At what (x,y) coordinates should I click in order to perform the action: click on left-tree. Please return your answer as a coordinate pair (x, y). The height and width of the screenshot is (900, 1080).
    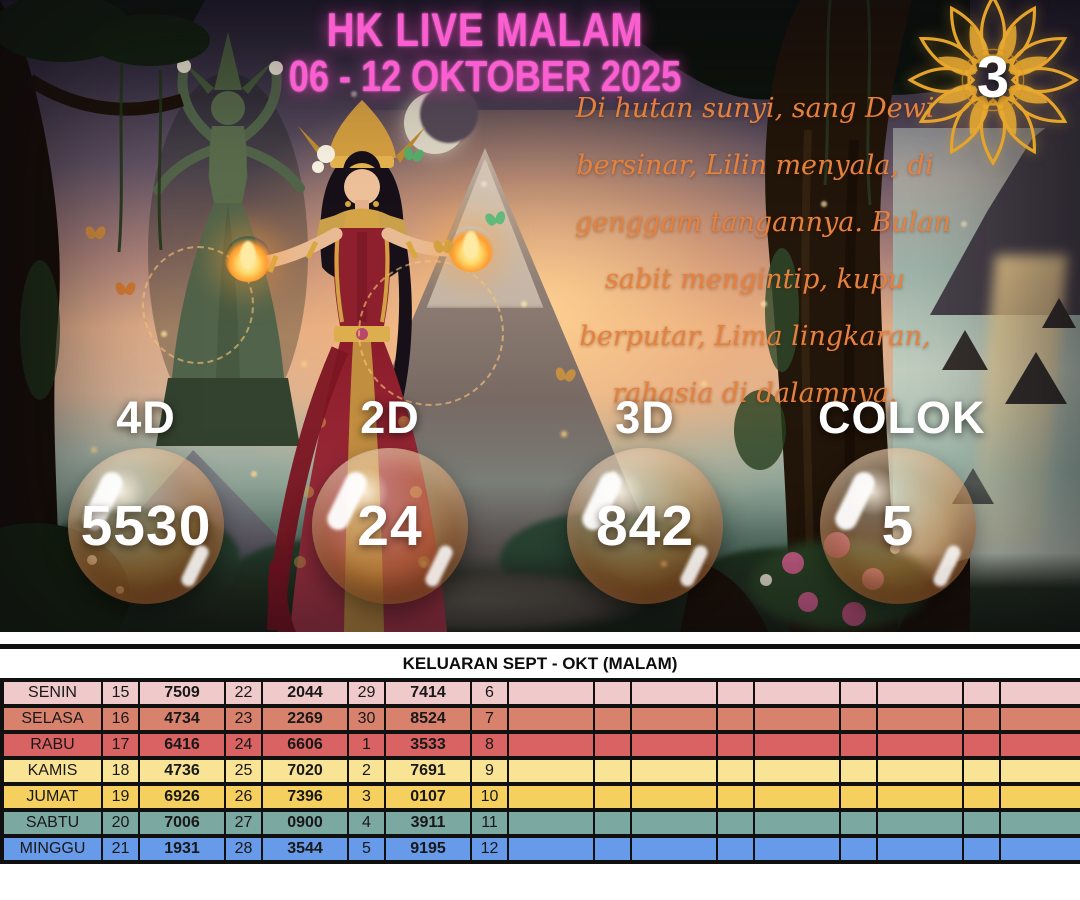
    Looking at the image, I should click on (105, 316).